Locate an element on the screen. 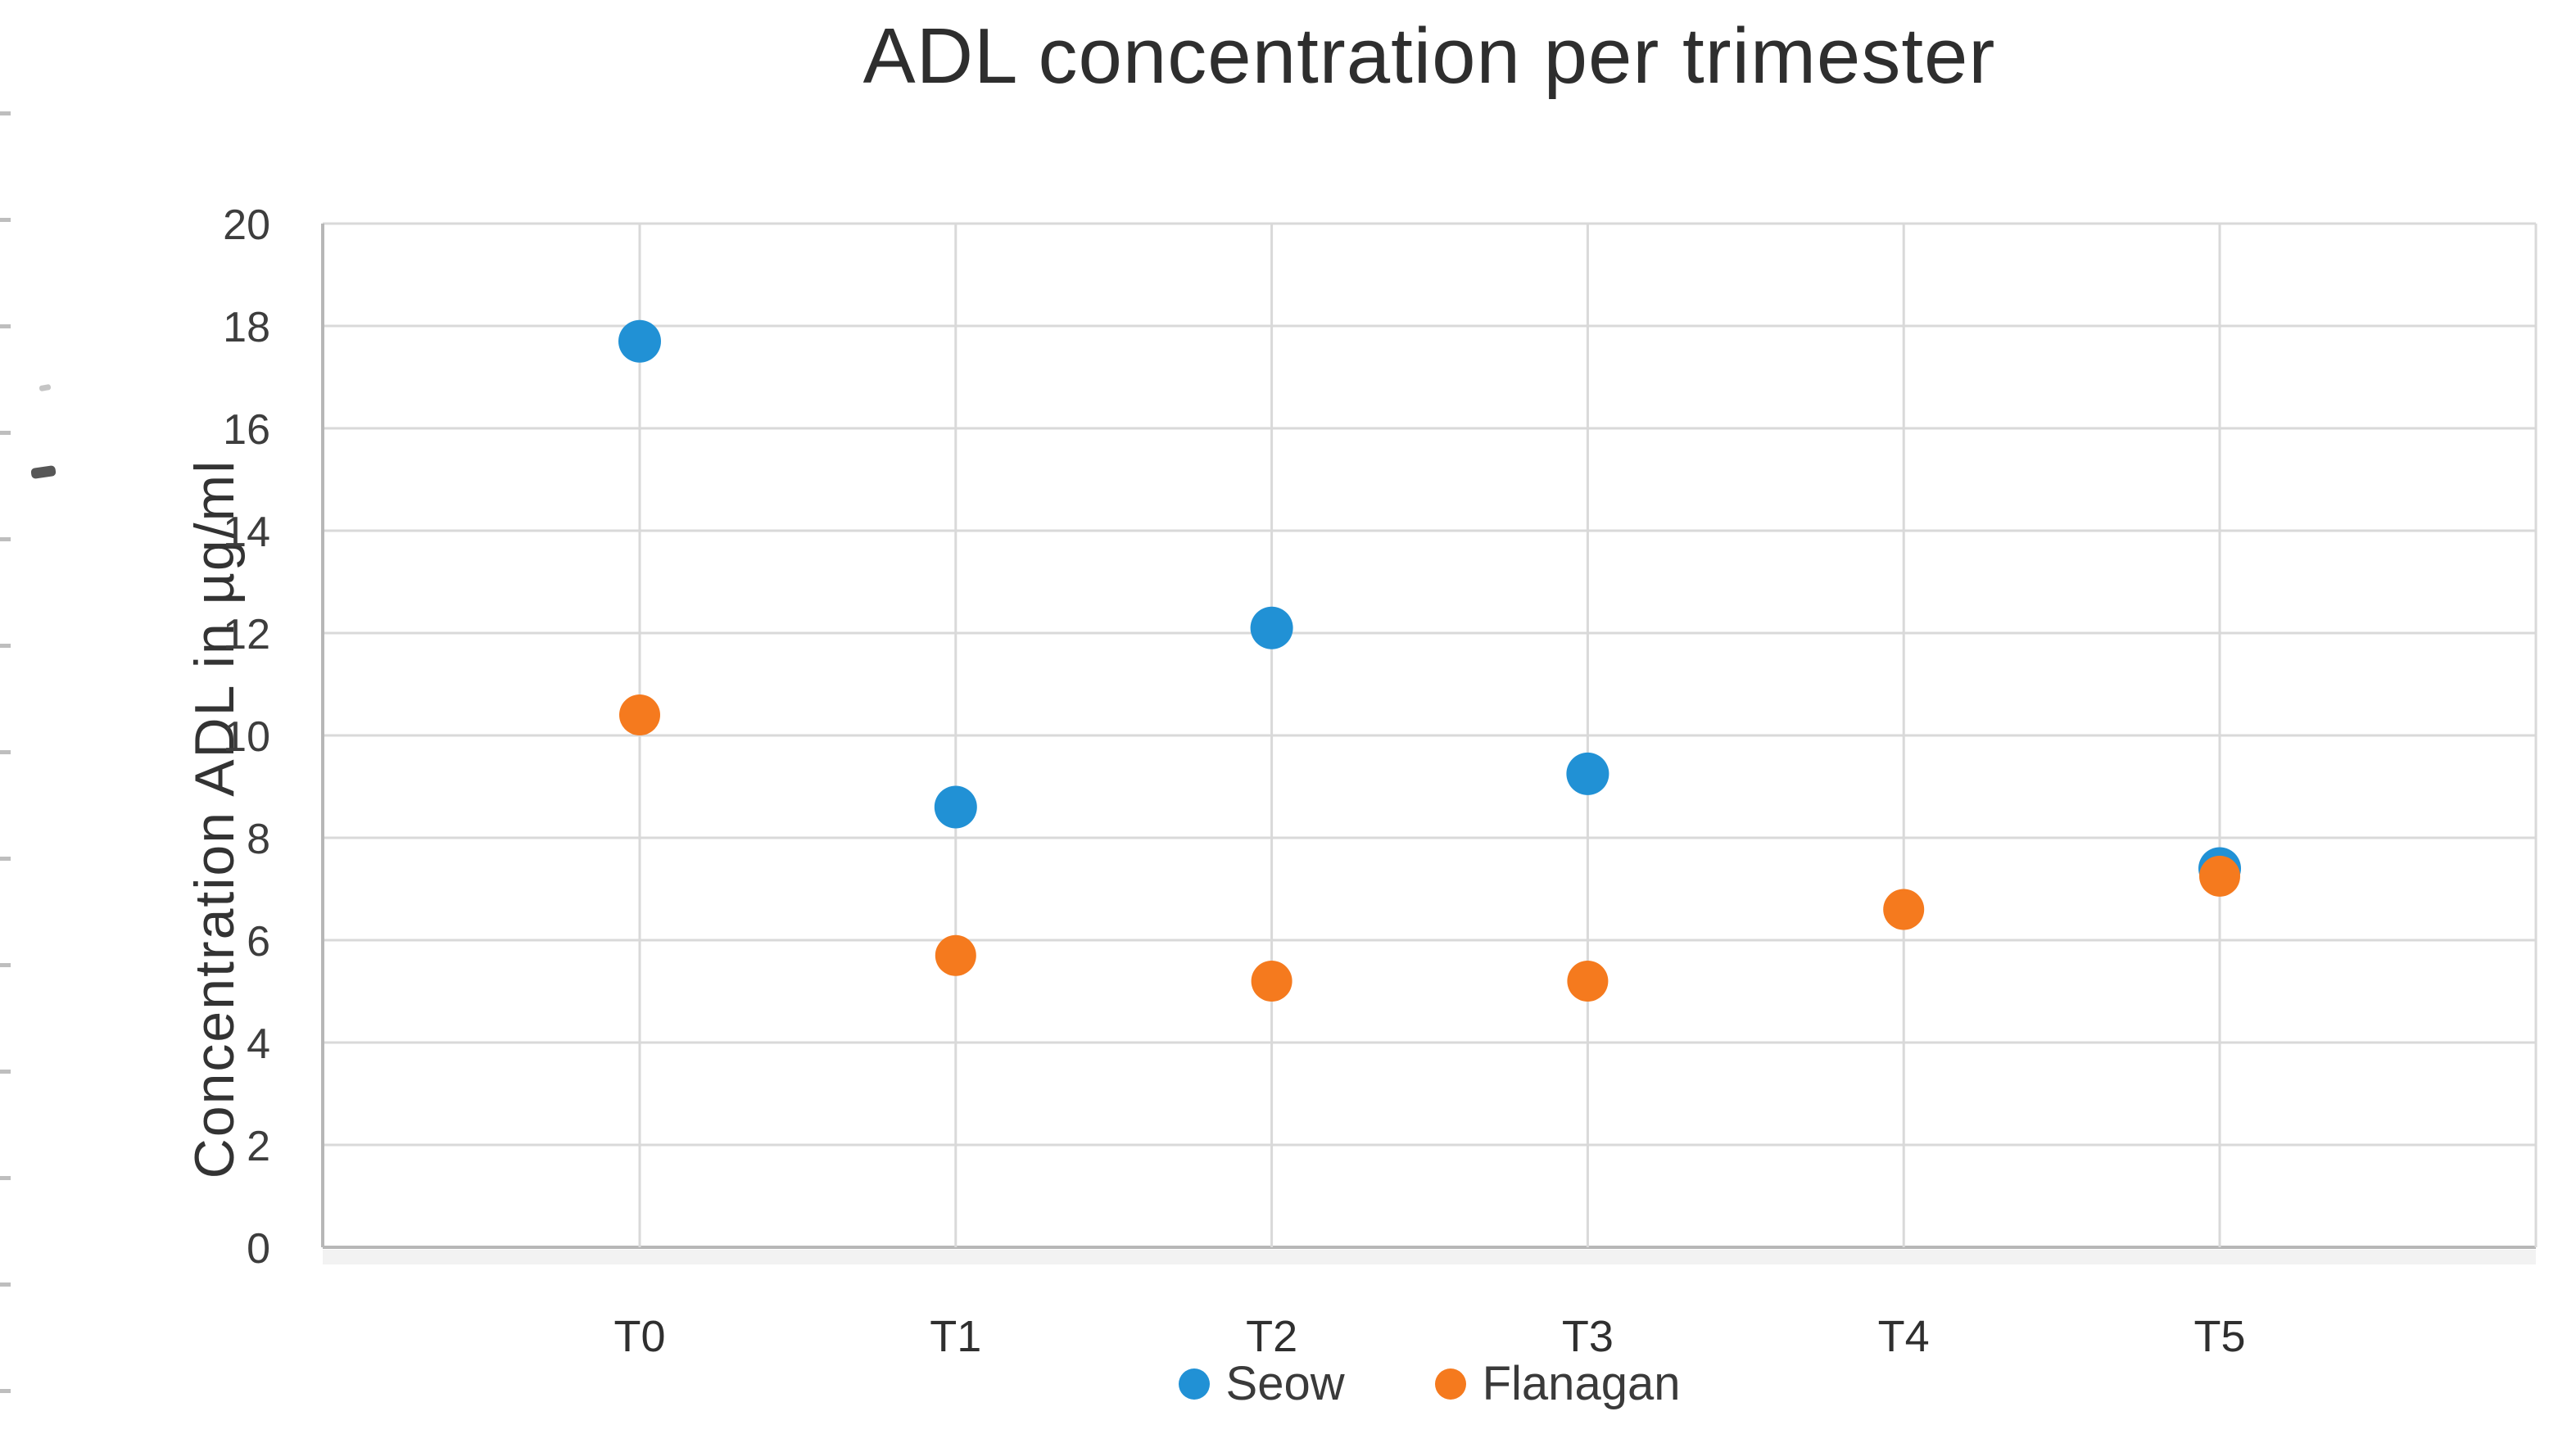  legend-item-seow: Seow is located at coordinates (1261, 1383).